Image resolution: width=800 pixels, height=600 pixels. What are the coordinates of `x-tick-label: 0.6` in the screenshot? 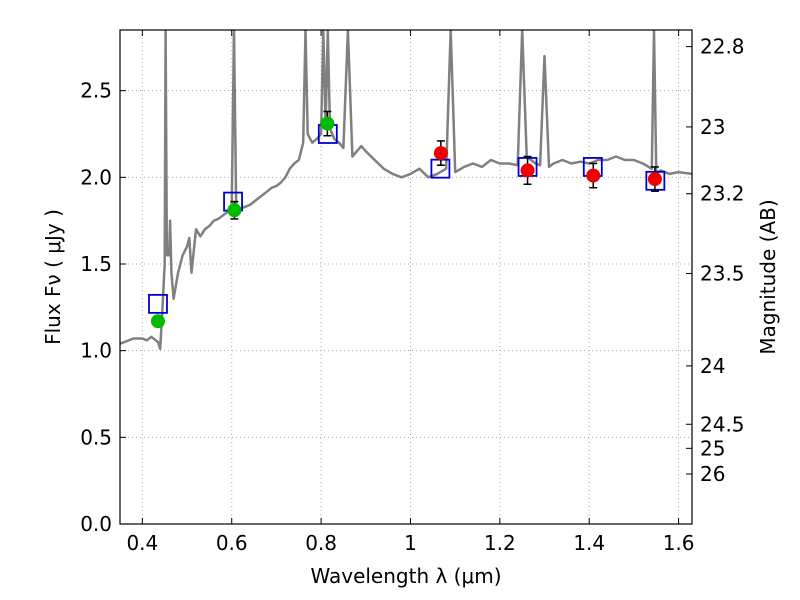 It's located at (232, 543).